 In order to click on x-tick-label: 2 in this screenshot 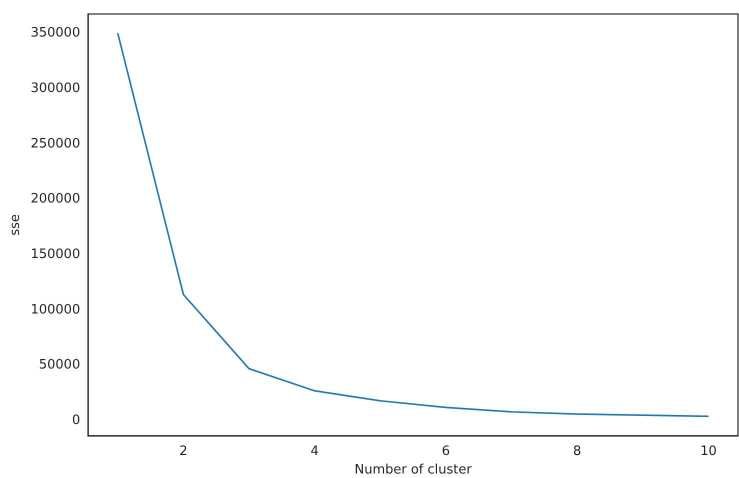, I will do `click(183, 451)`.